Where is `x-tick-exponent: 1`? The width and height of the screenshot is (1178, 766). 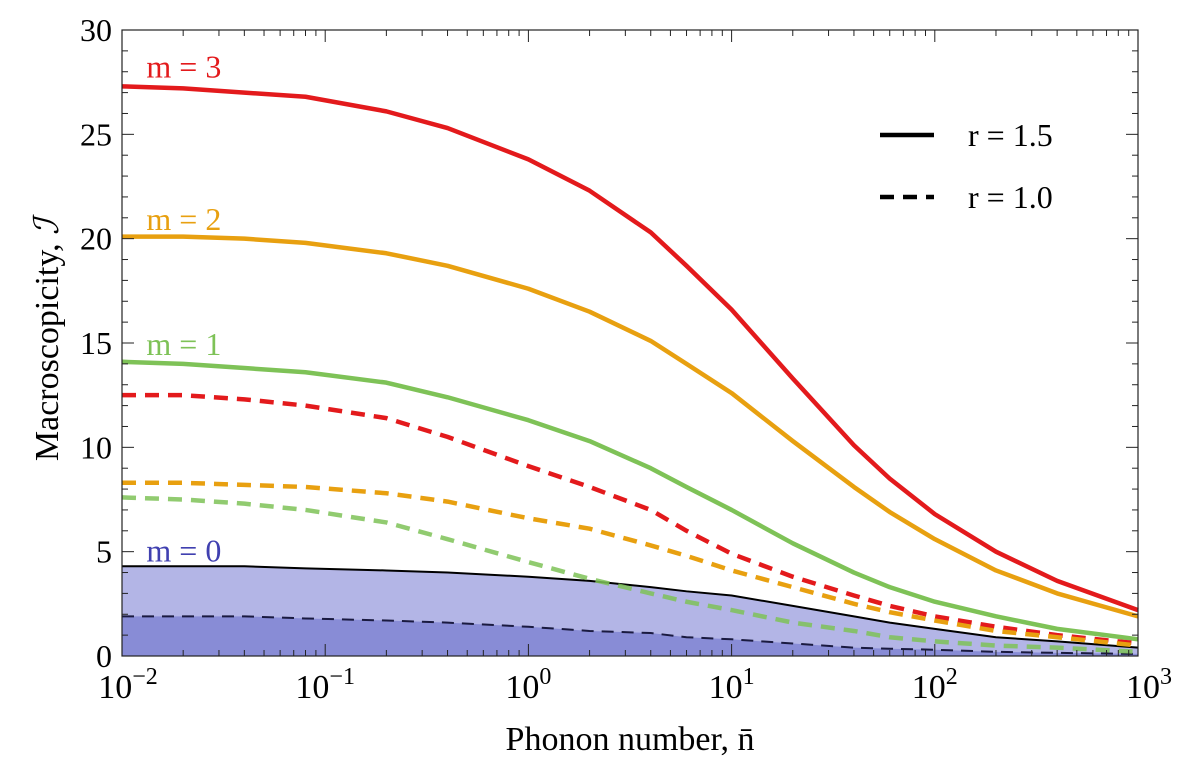
x-tick-exponent: 1 is located at coordinates (749, 677).